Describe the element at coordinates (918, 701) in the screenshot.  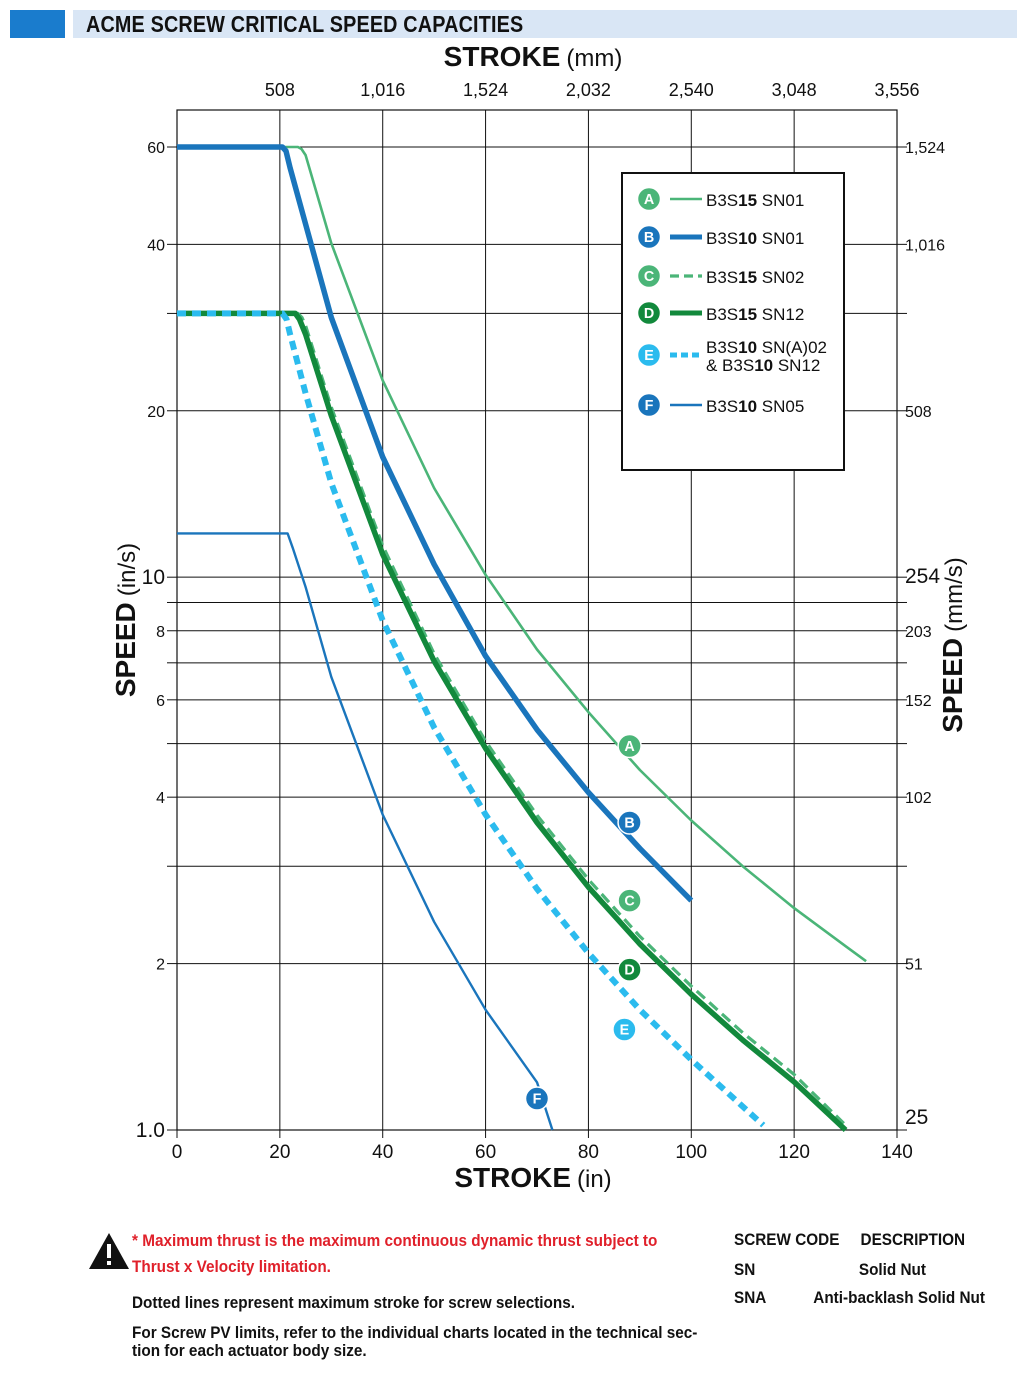
I see `y2-tick-label: 152` at that location.